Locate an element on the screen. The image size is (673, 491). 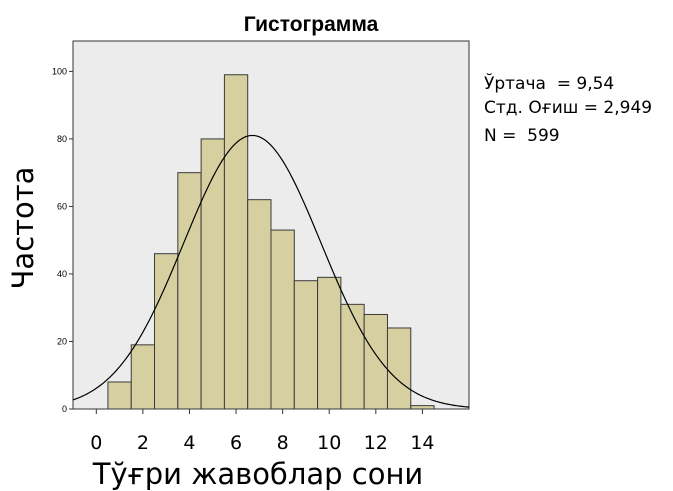
mean-stat: Ўртача = 9,54 is located at coordinates (549, 84).